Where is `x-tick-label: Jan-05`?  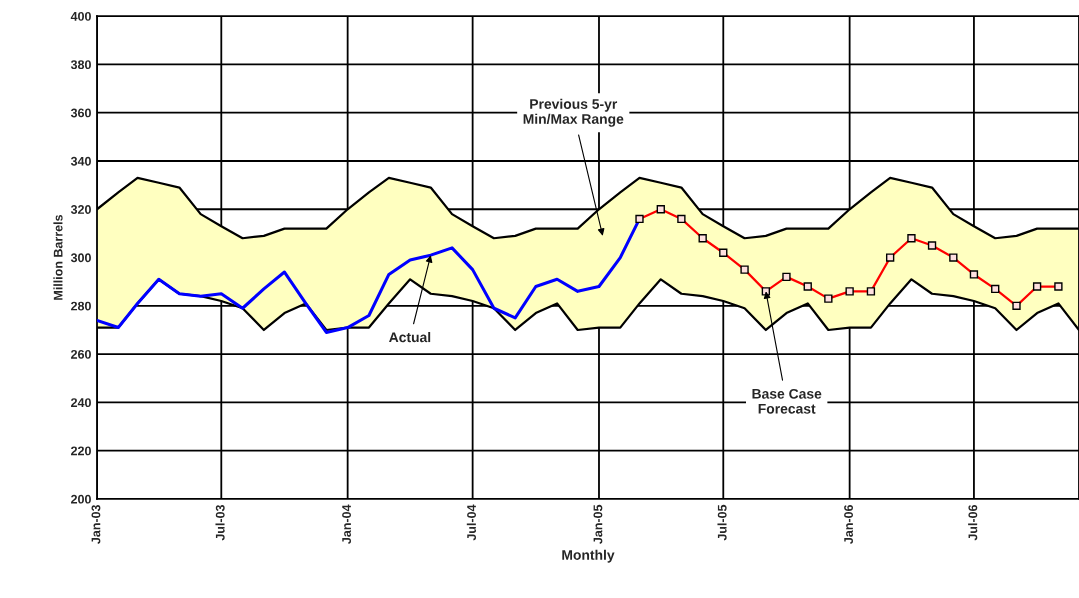 x-tick-label: Jan-05 is located at coordinates (598, 524).